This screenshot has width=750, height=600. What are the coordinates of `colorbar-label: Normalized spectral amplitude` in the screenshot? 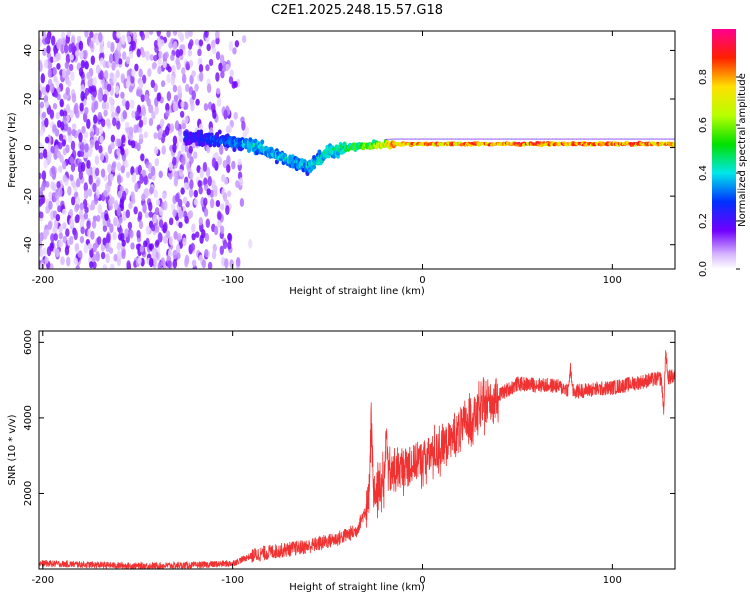 It's located at (742, 150).